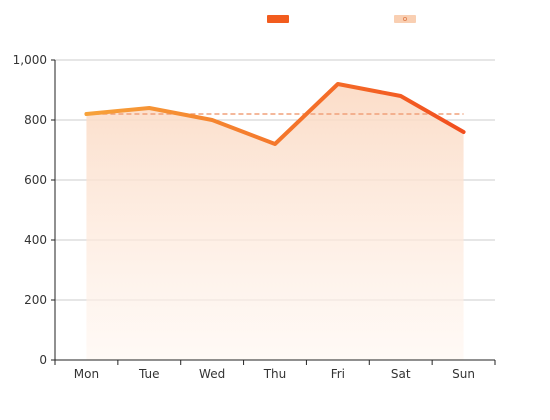 The width and height of the screenshot is (550, 420). I want to click on legend, so click(341, 19).